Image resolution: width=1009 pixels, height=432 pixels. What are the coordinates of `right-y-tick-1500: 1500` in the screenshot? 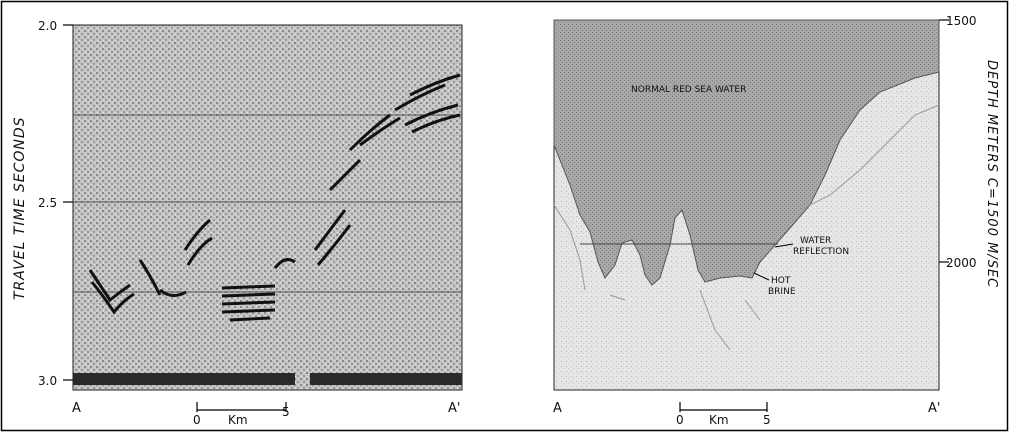 It's located at (961, 21).